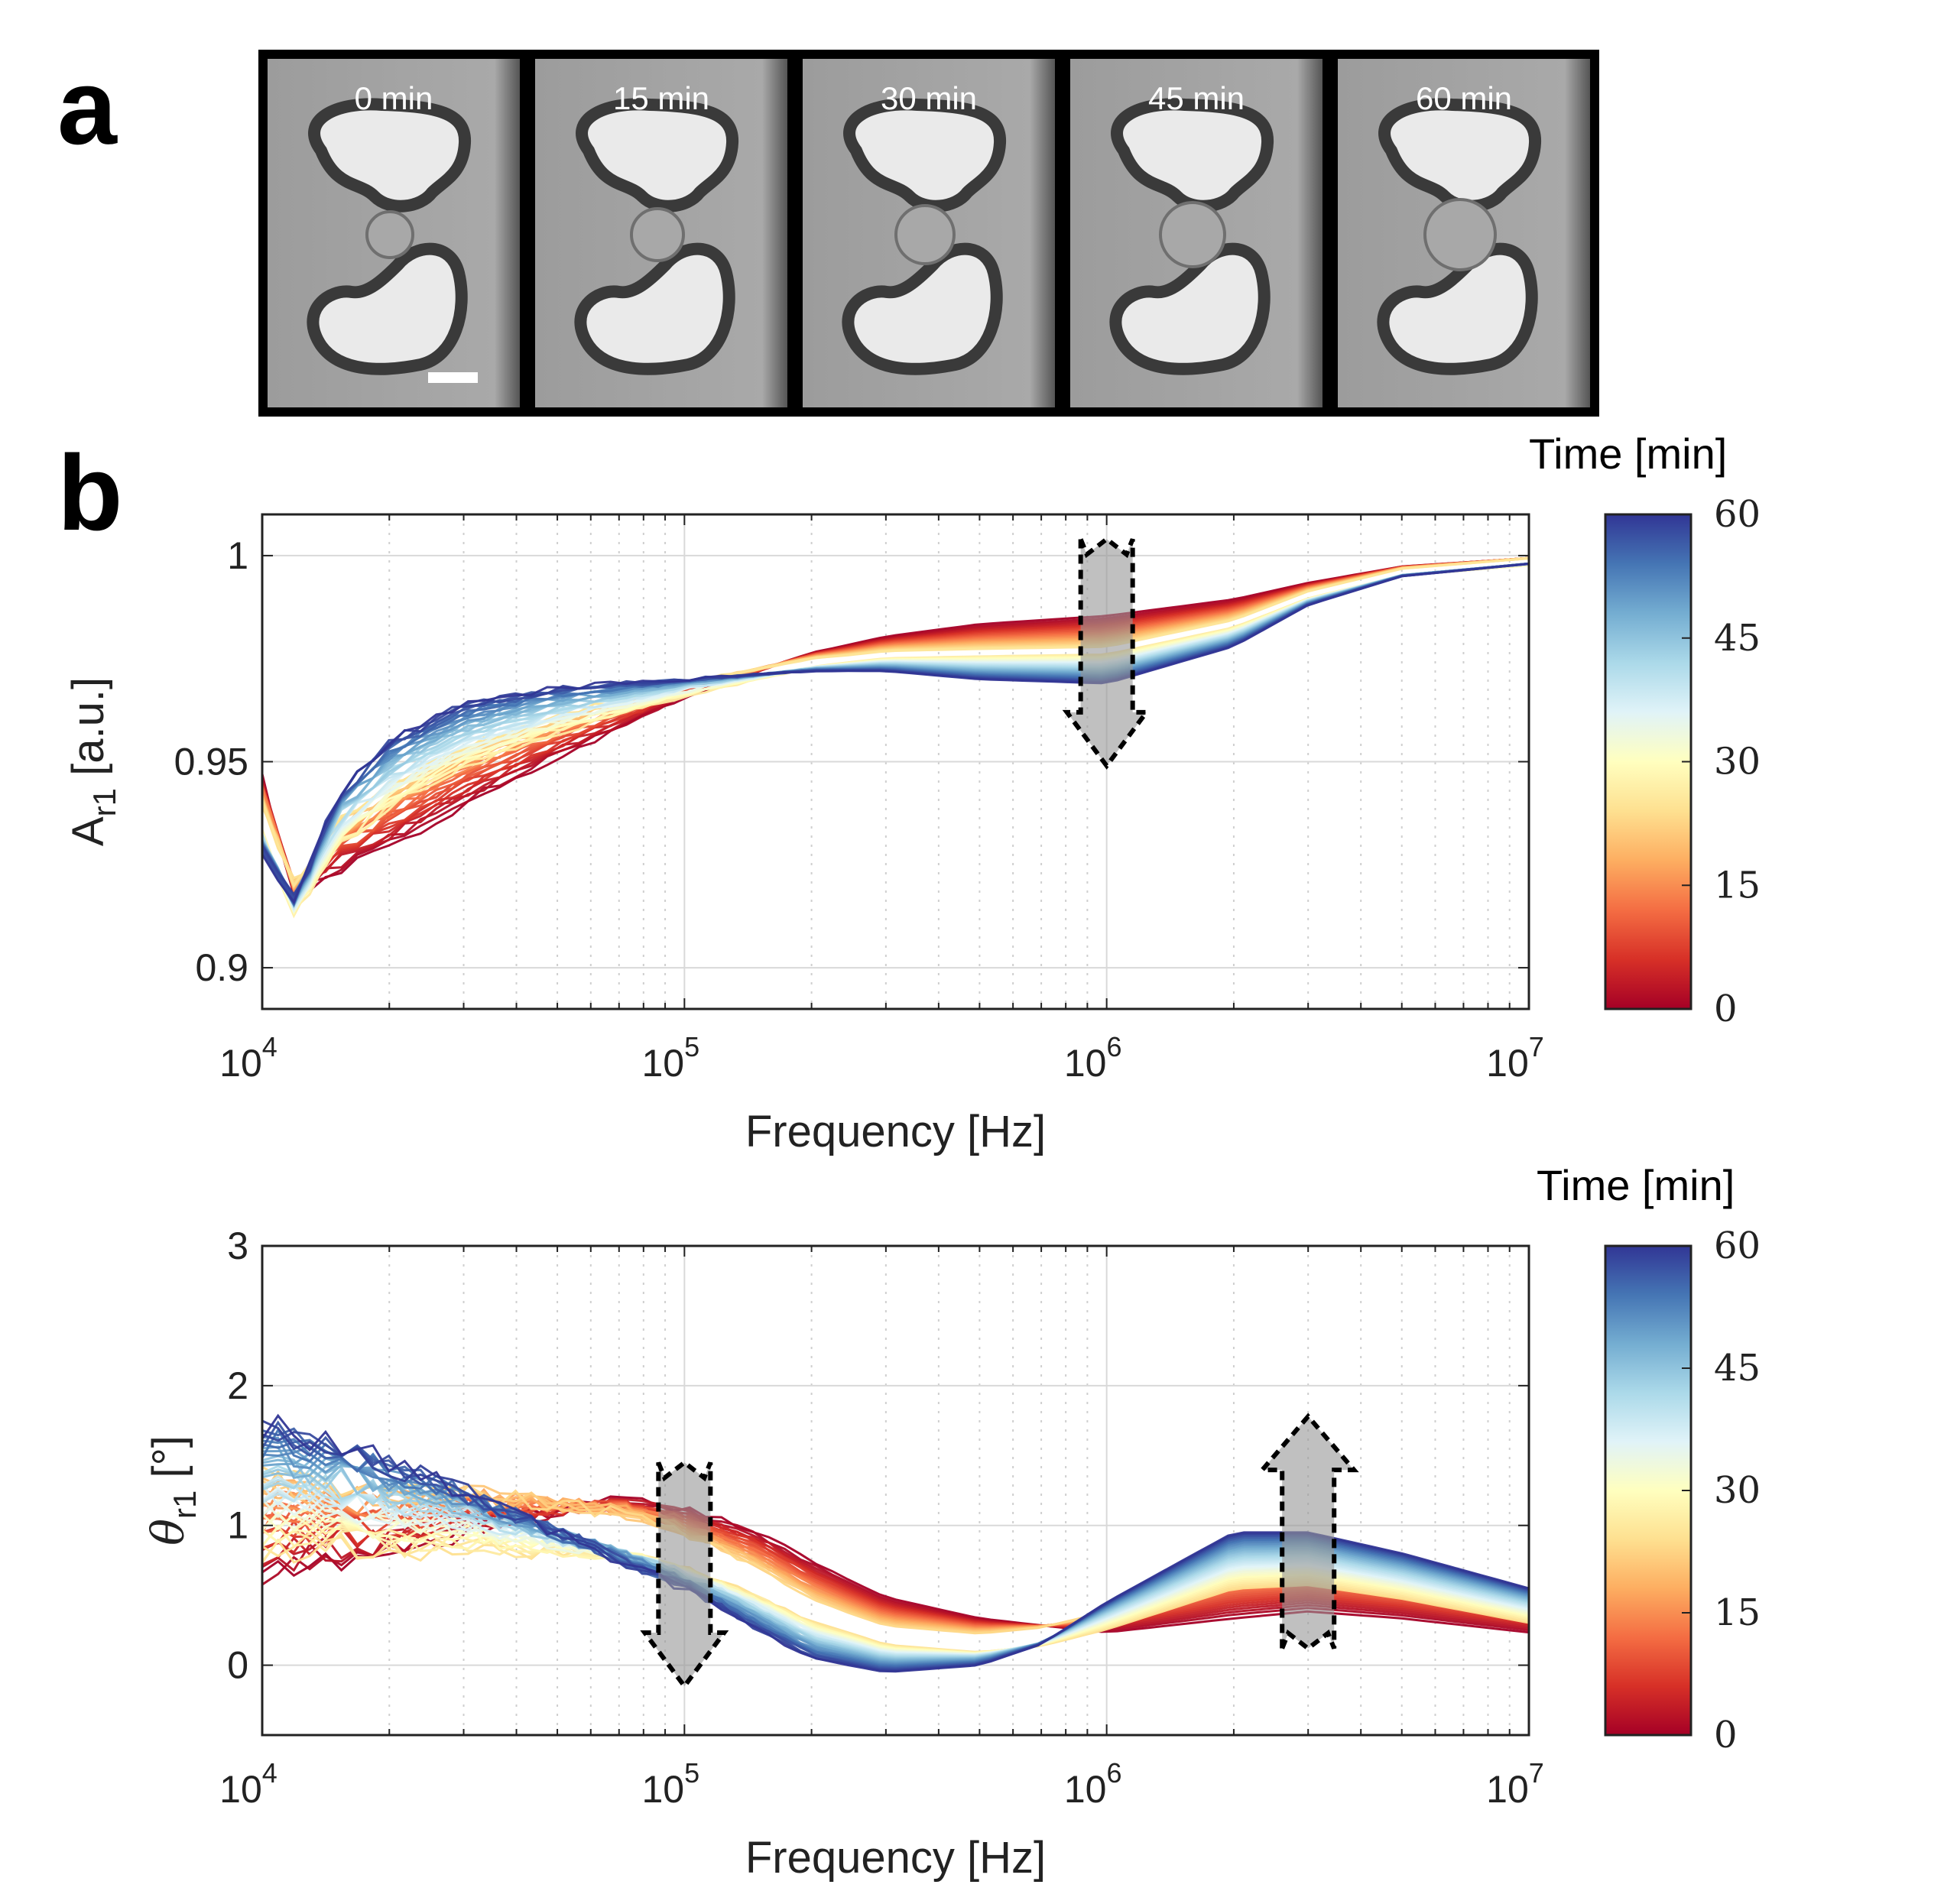 This screenshot has width=1957, height=1904. What do you see at coordinates (87, 107) in the screenshot?
I see `panel-label-a: a` at bounding box center [87, 107].